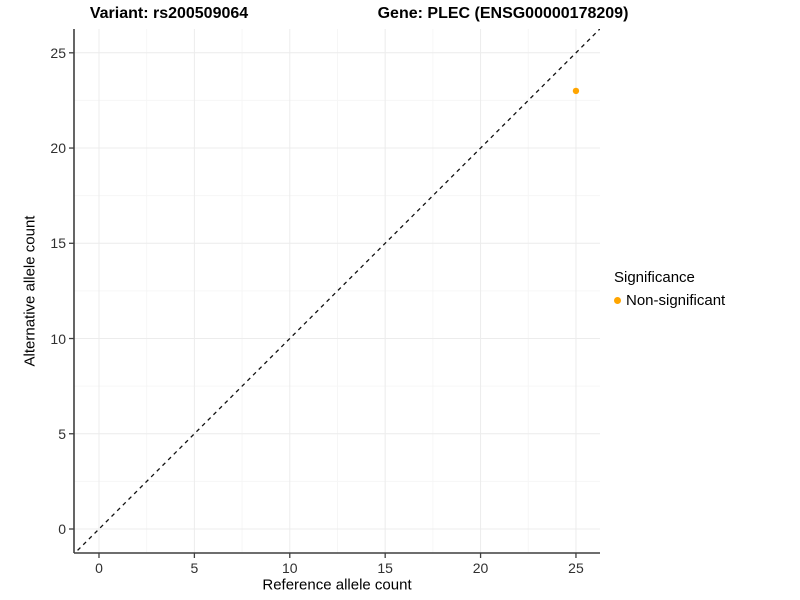 This screenshot has width=800, height=600. What do you see at coordinates (576, 91) in the screenshot?
I see `data-point` at bounding box center [576, 91].